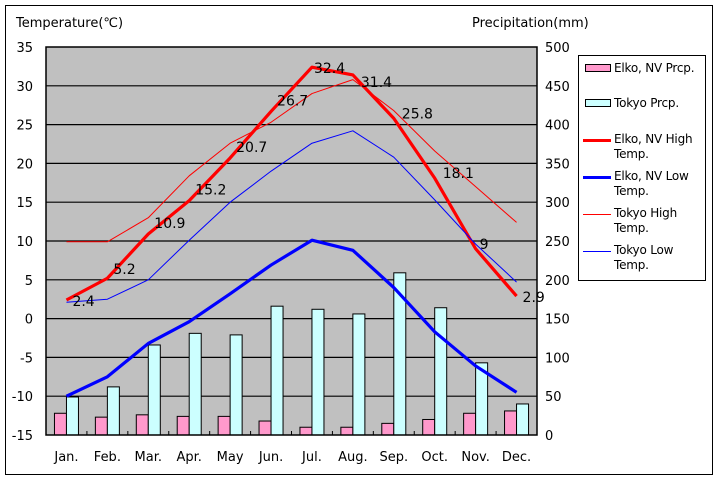 This screenshot has height=480, width=720. I want to click on legend-item: Tokyo Low Temp., so click(643, 258).